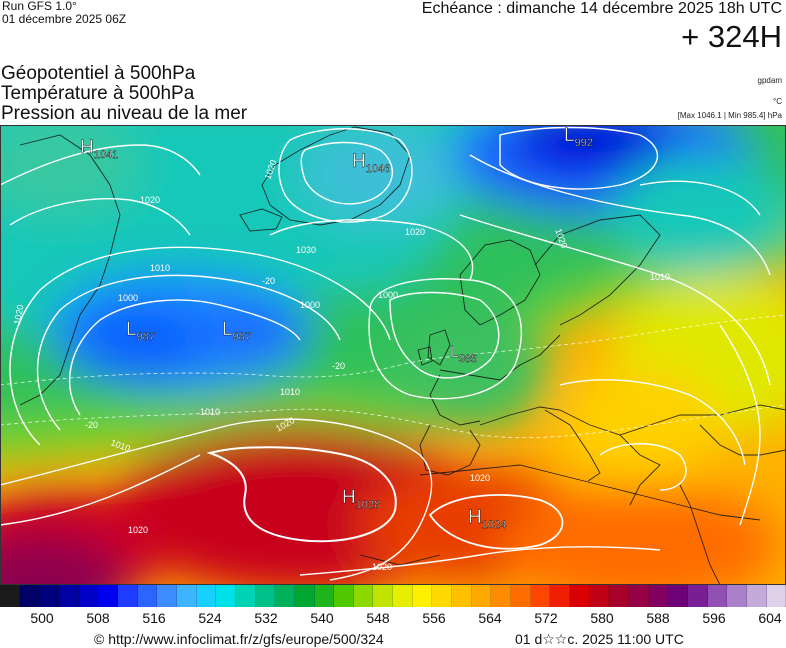 The width and height of the screenshot is (786, 648). I want to click on center-marker: L992, so click(578, 137).